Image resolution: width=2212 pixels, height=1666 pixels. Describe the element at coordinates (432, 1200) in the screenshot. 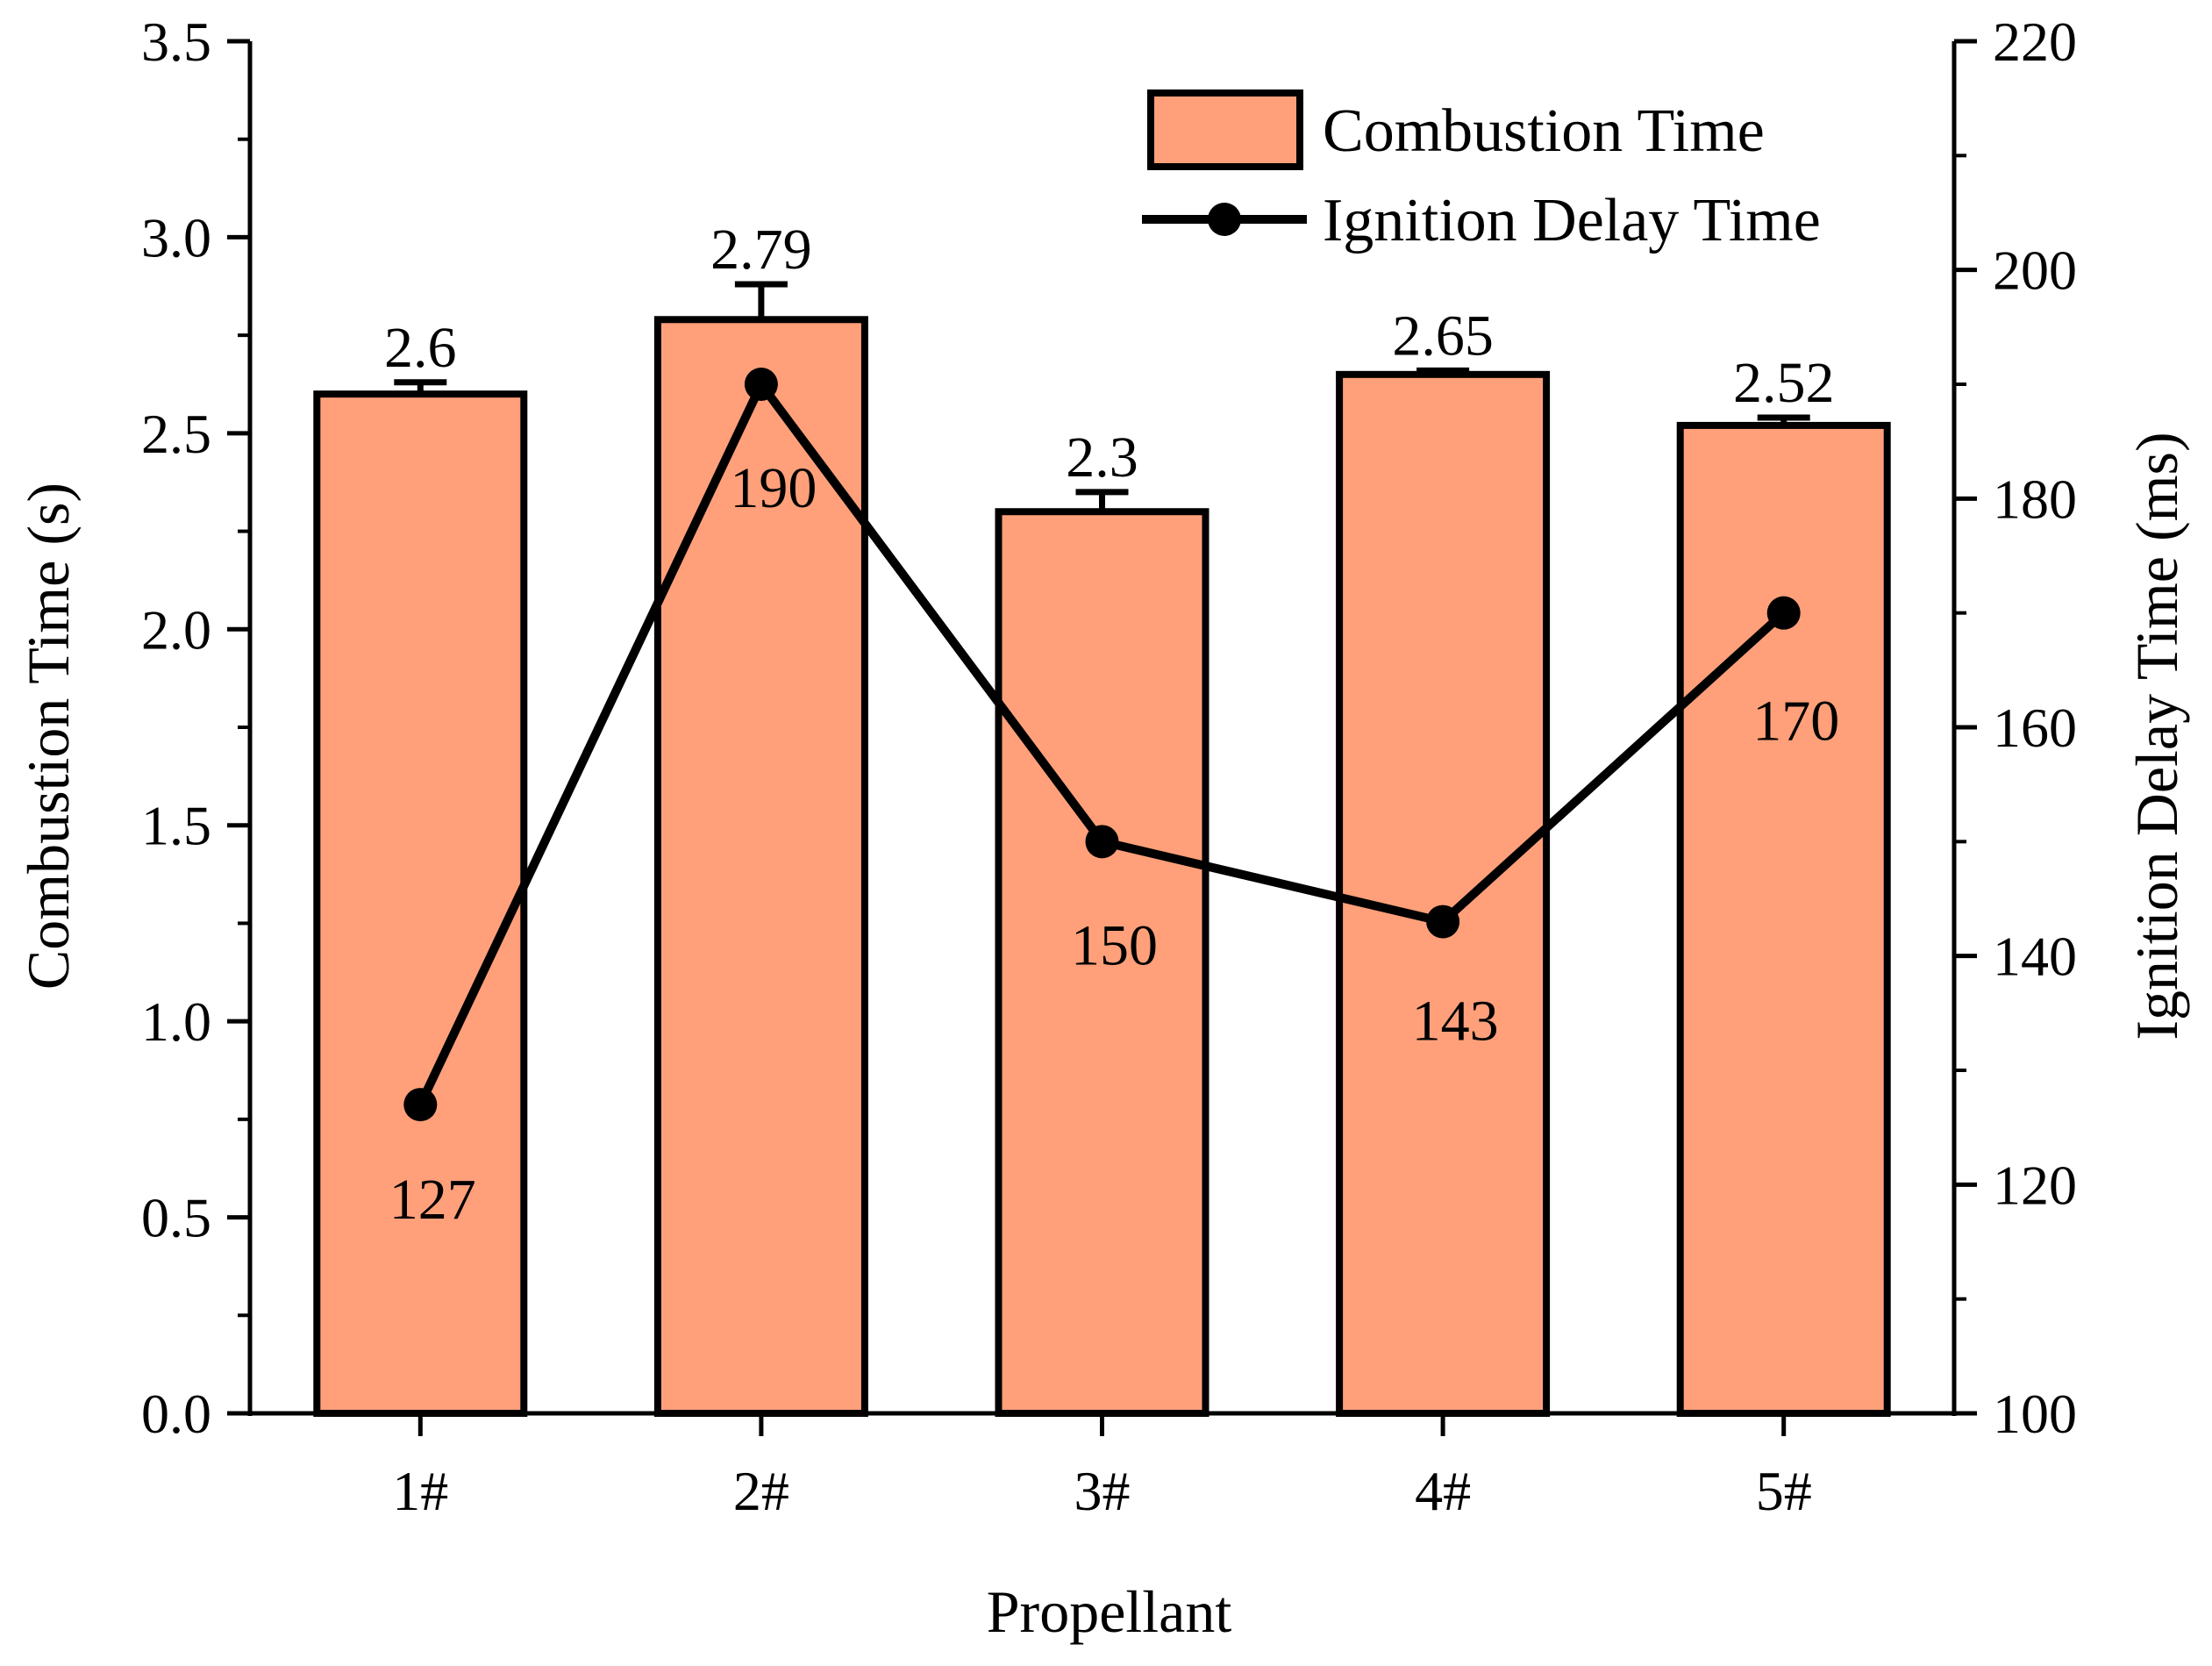

I see `ignition-delay-label-1#: 127` at that location.